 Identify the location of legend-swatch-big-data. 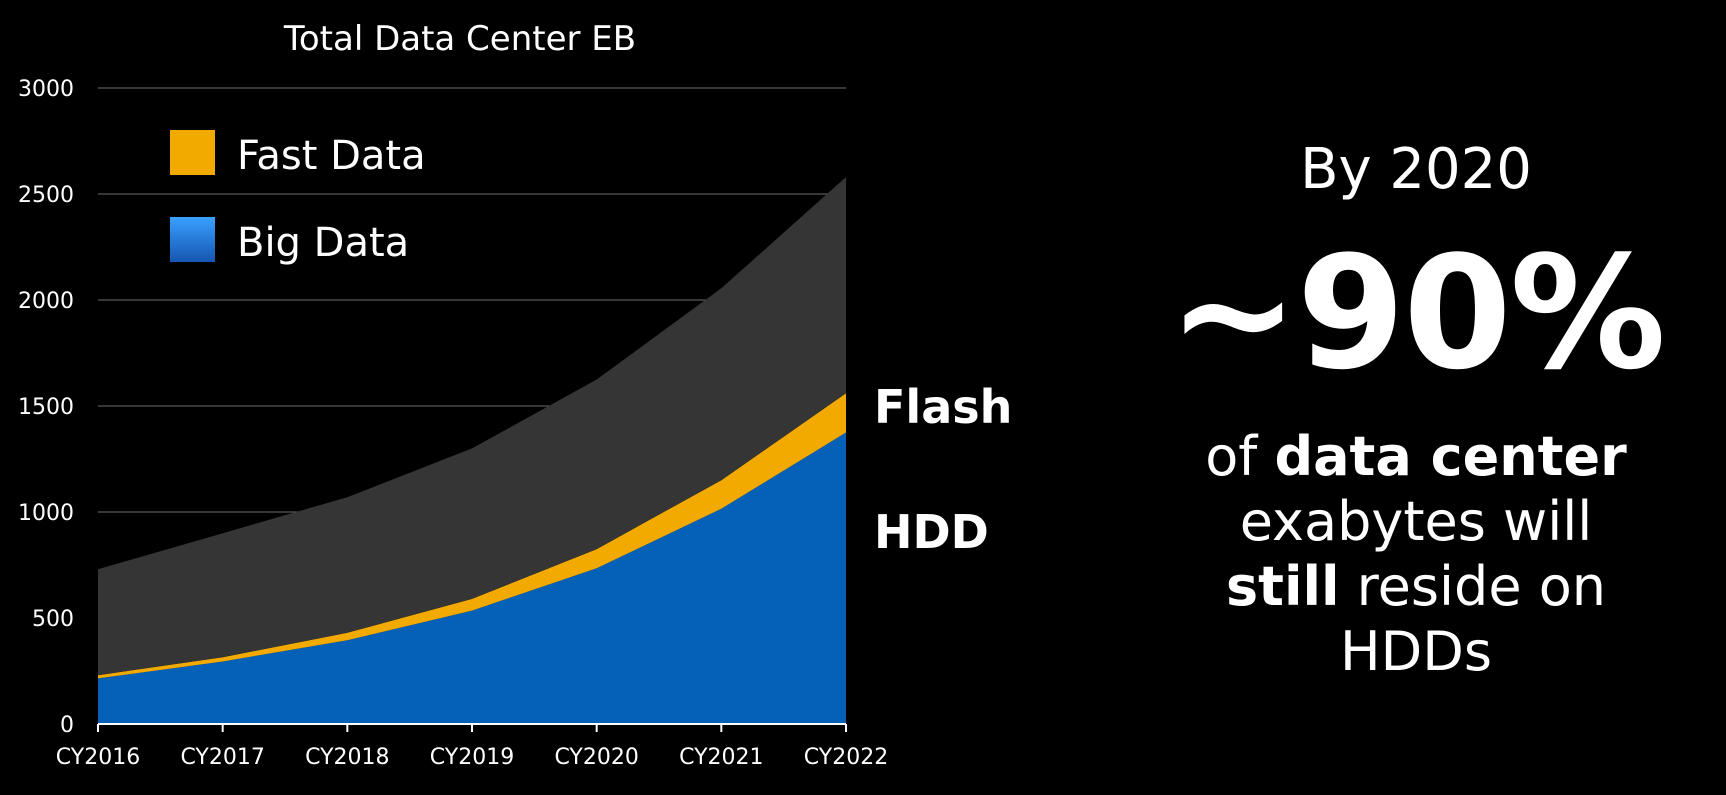
(192, 239).